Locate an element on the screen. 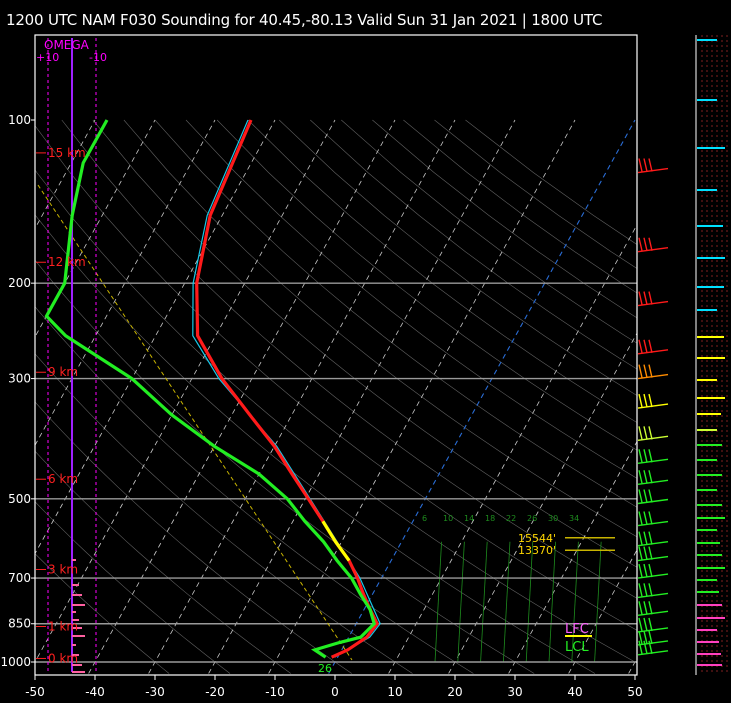 Image resolution: width=731 pixels, height=703 pixels. pressure-tick-label: 1000 is located at coordinates (15, 662).